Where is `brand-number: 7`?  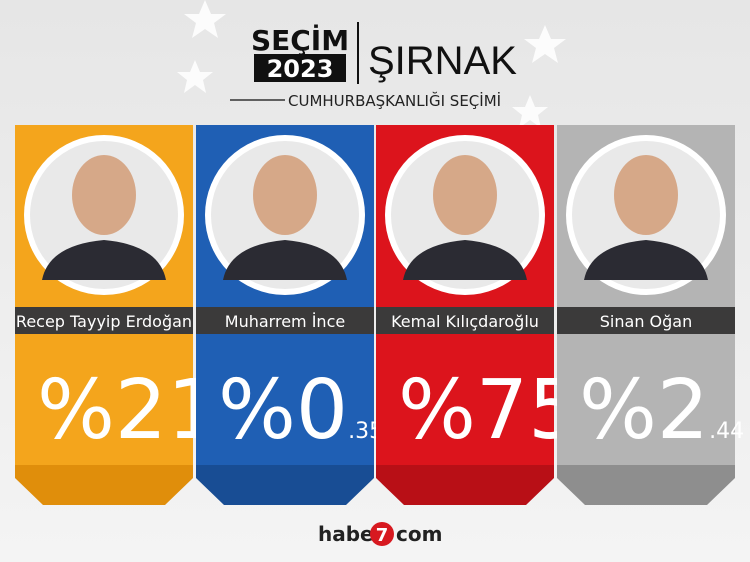 brand-number: 7 is located at coordinates (382, 535).